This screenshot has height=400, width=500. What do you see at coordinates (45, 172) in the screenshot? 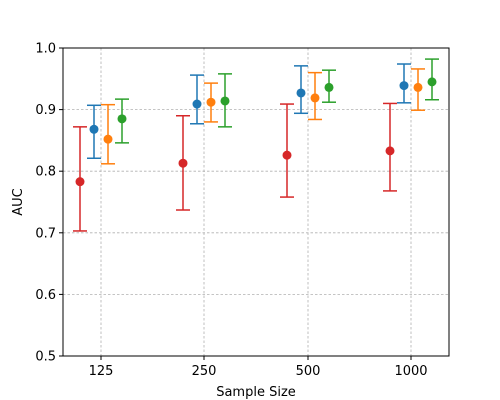
I see `y-tick-label: 0.8` at bounding box center [45, 172].